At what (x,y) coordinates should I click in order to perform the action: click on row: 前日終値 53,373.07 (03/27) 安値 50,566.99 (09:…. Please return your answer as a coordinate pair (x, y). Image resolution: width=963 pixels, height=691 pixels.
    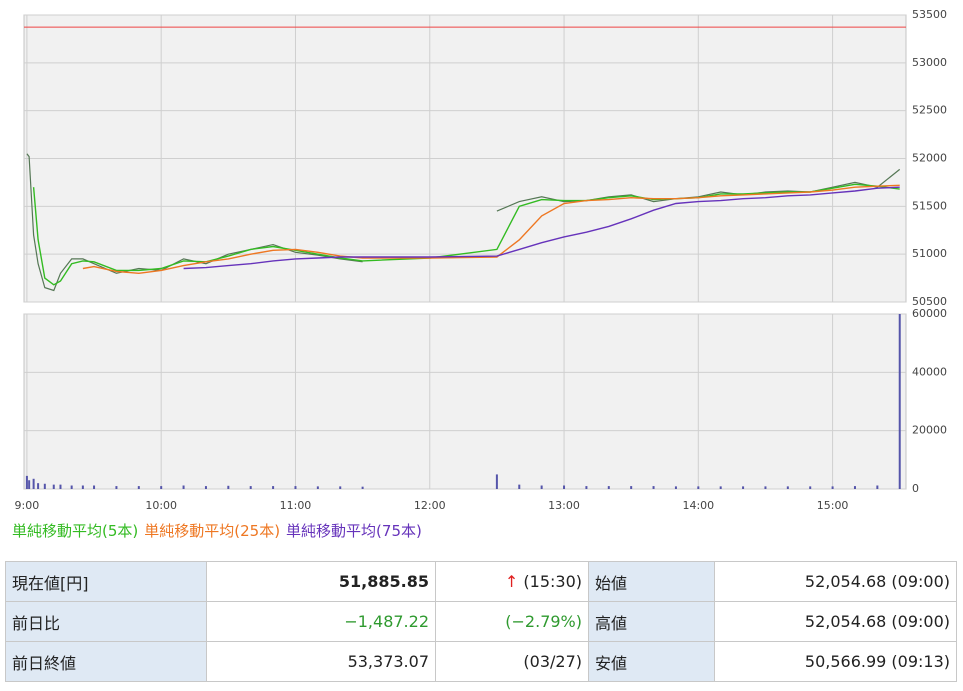
    Looking at the image, I should click on (481, 661).